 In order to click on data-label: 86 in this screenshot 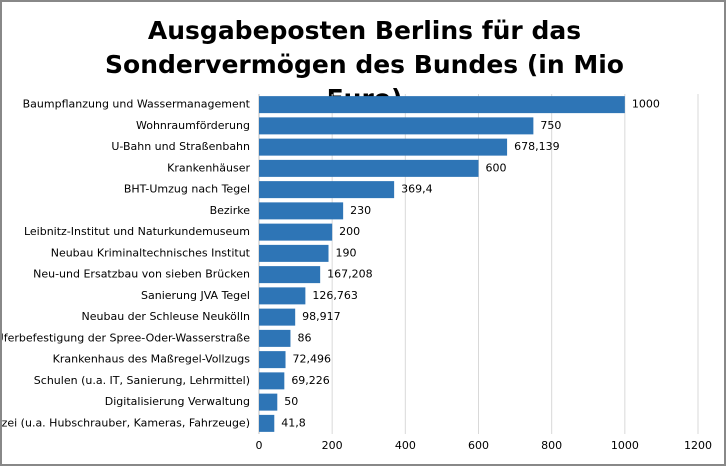, I will do `click(304, 337)`.